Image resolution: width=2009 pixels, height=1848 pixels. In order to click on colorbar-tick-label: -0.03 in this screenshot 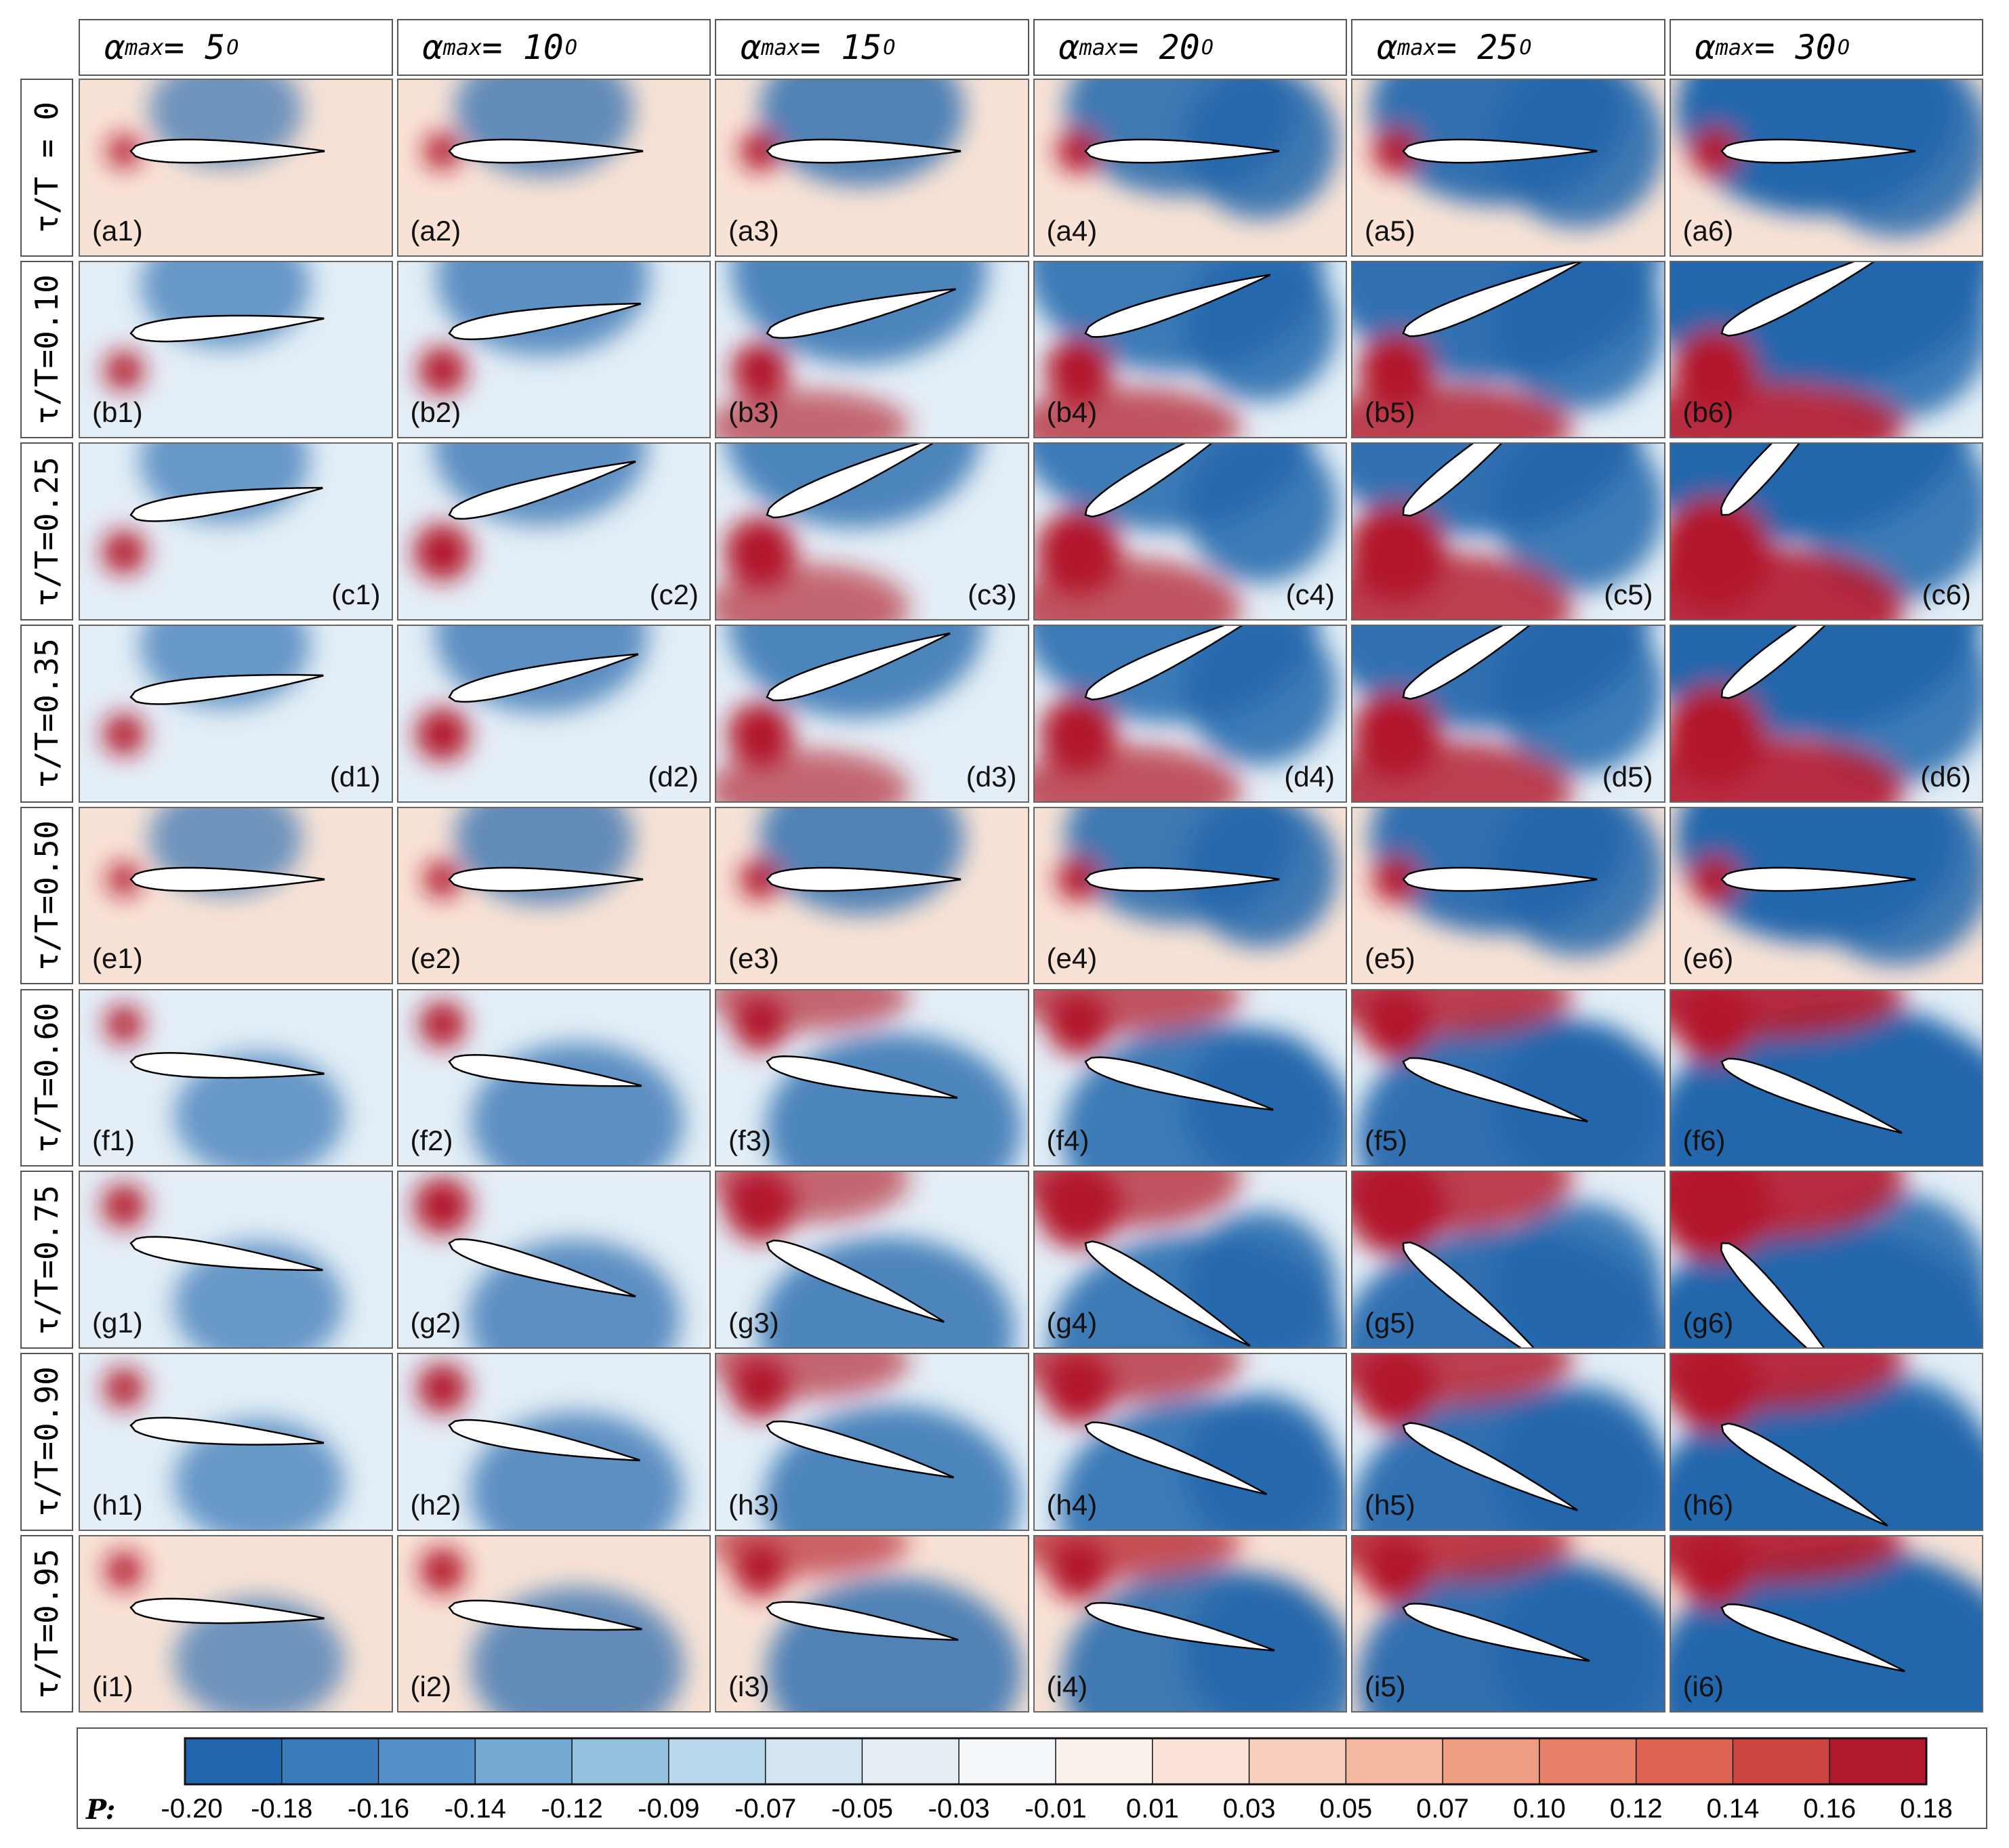, I will do `click(959, 1809)`.